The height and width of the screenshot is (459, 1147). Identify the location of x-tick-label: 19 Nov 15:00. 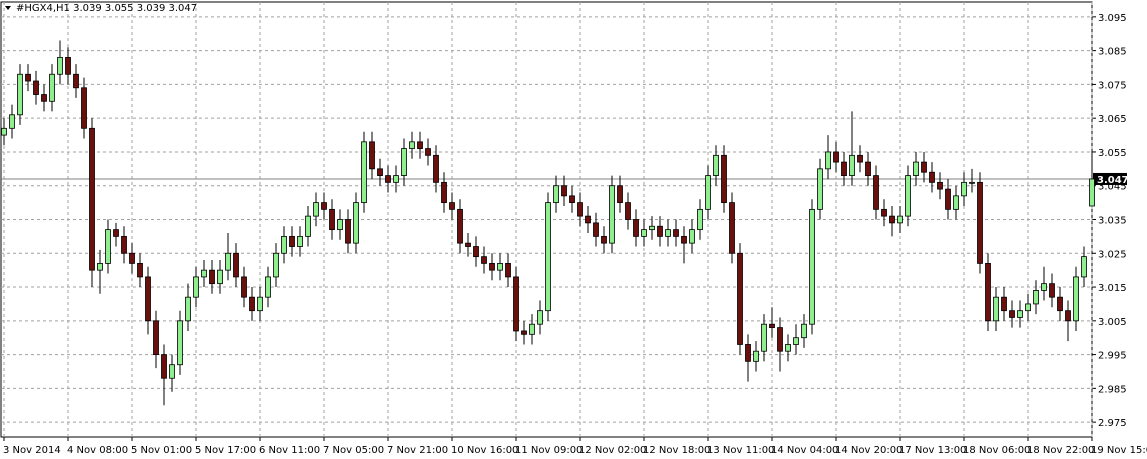
(1119, 450).